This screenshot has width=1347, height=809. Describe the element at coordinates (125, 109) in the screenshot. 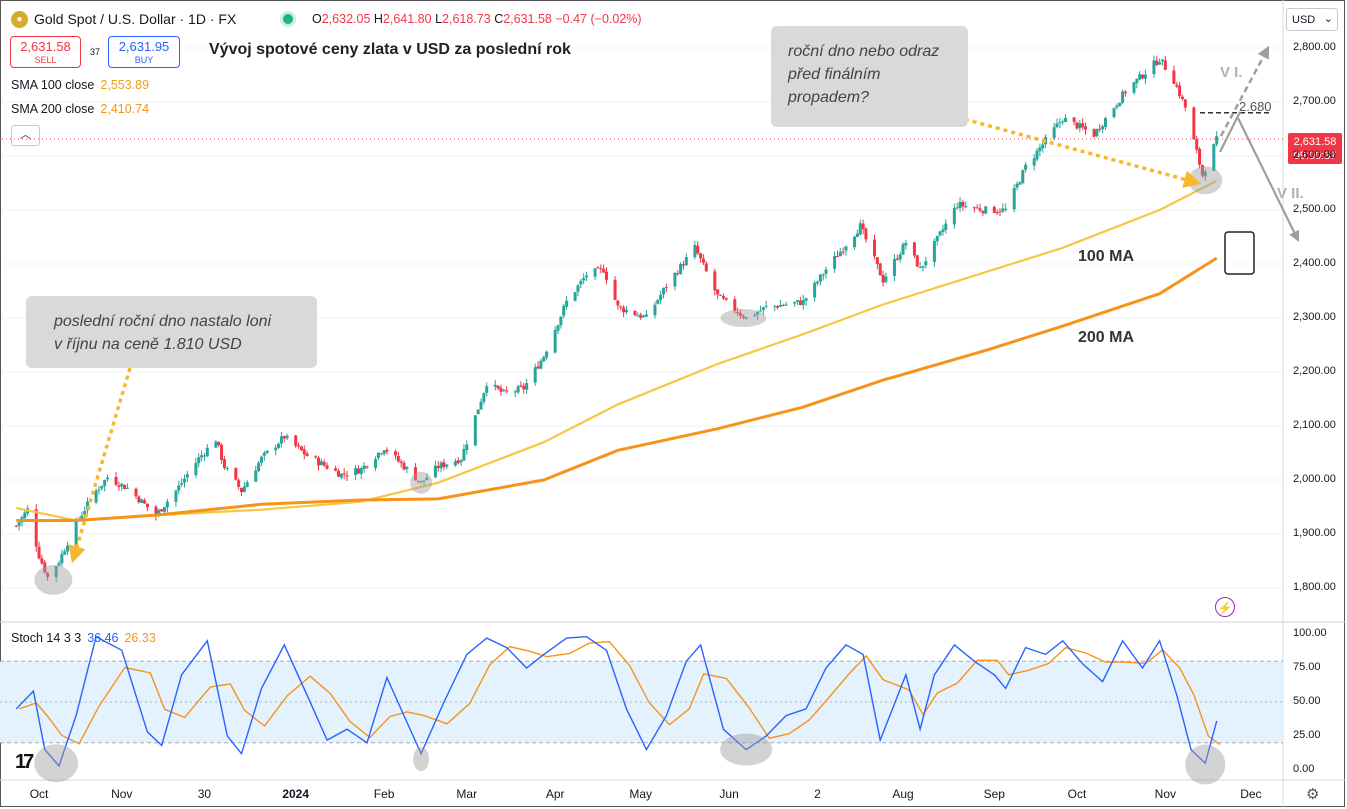

I see `sma200-value: 2,410.74` at that location.